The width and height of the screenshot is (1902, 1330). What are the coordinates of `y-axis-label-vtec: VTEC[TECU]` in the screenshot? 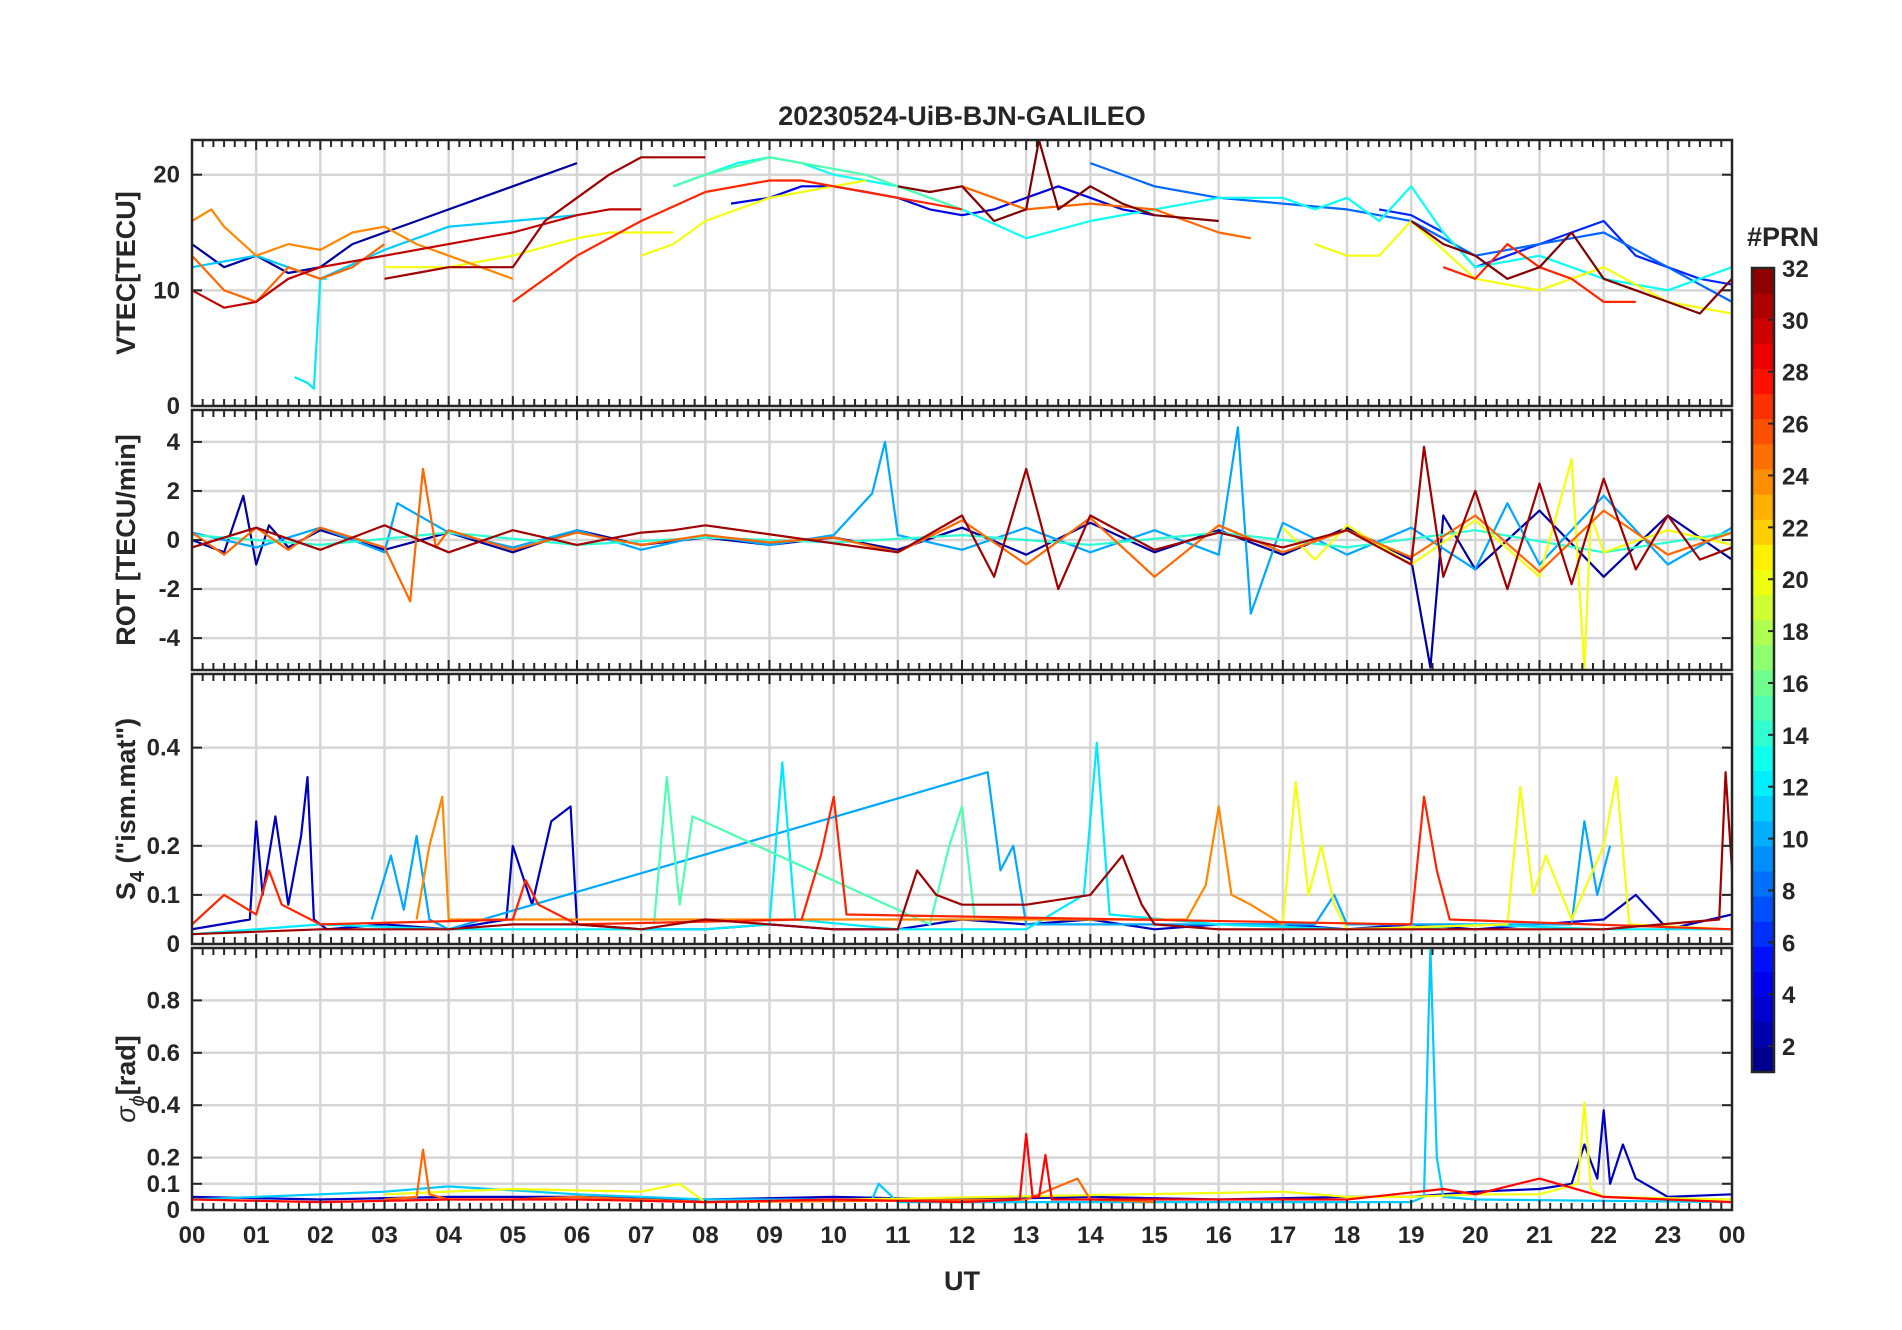 It's located at (126, 273).